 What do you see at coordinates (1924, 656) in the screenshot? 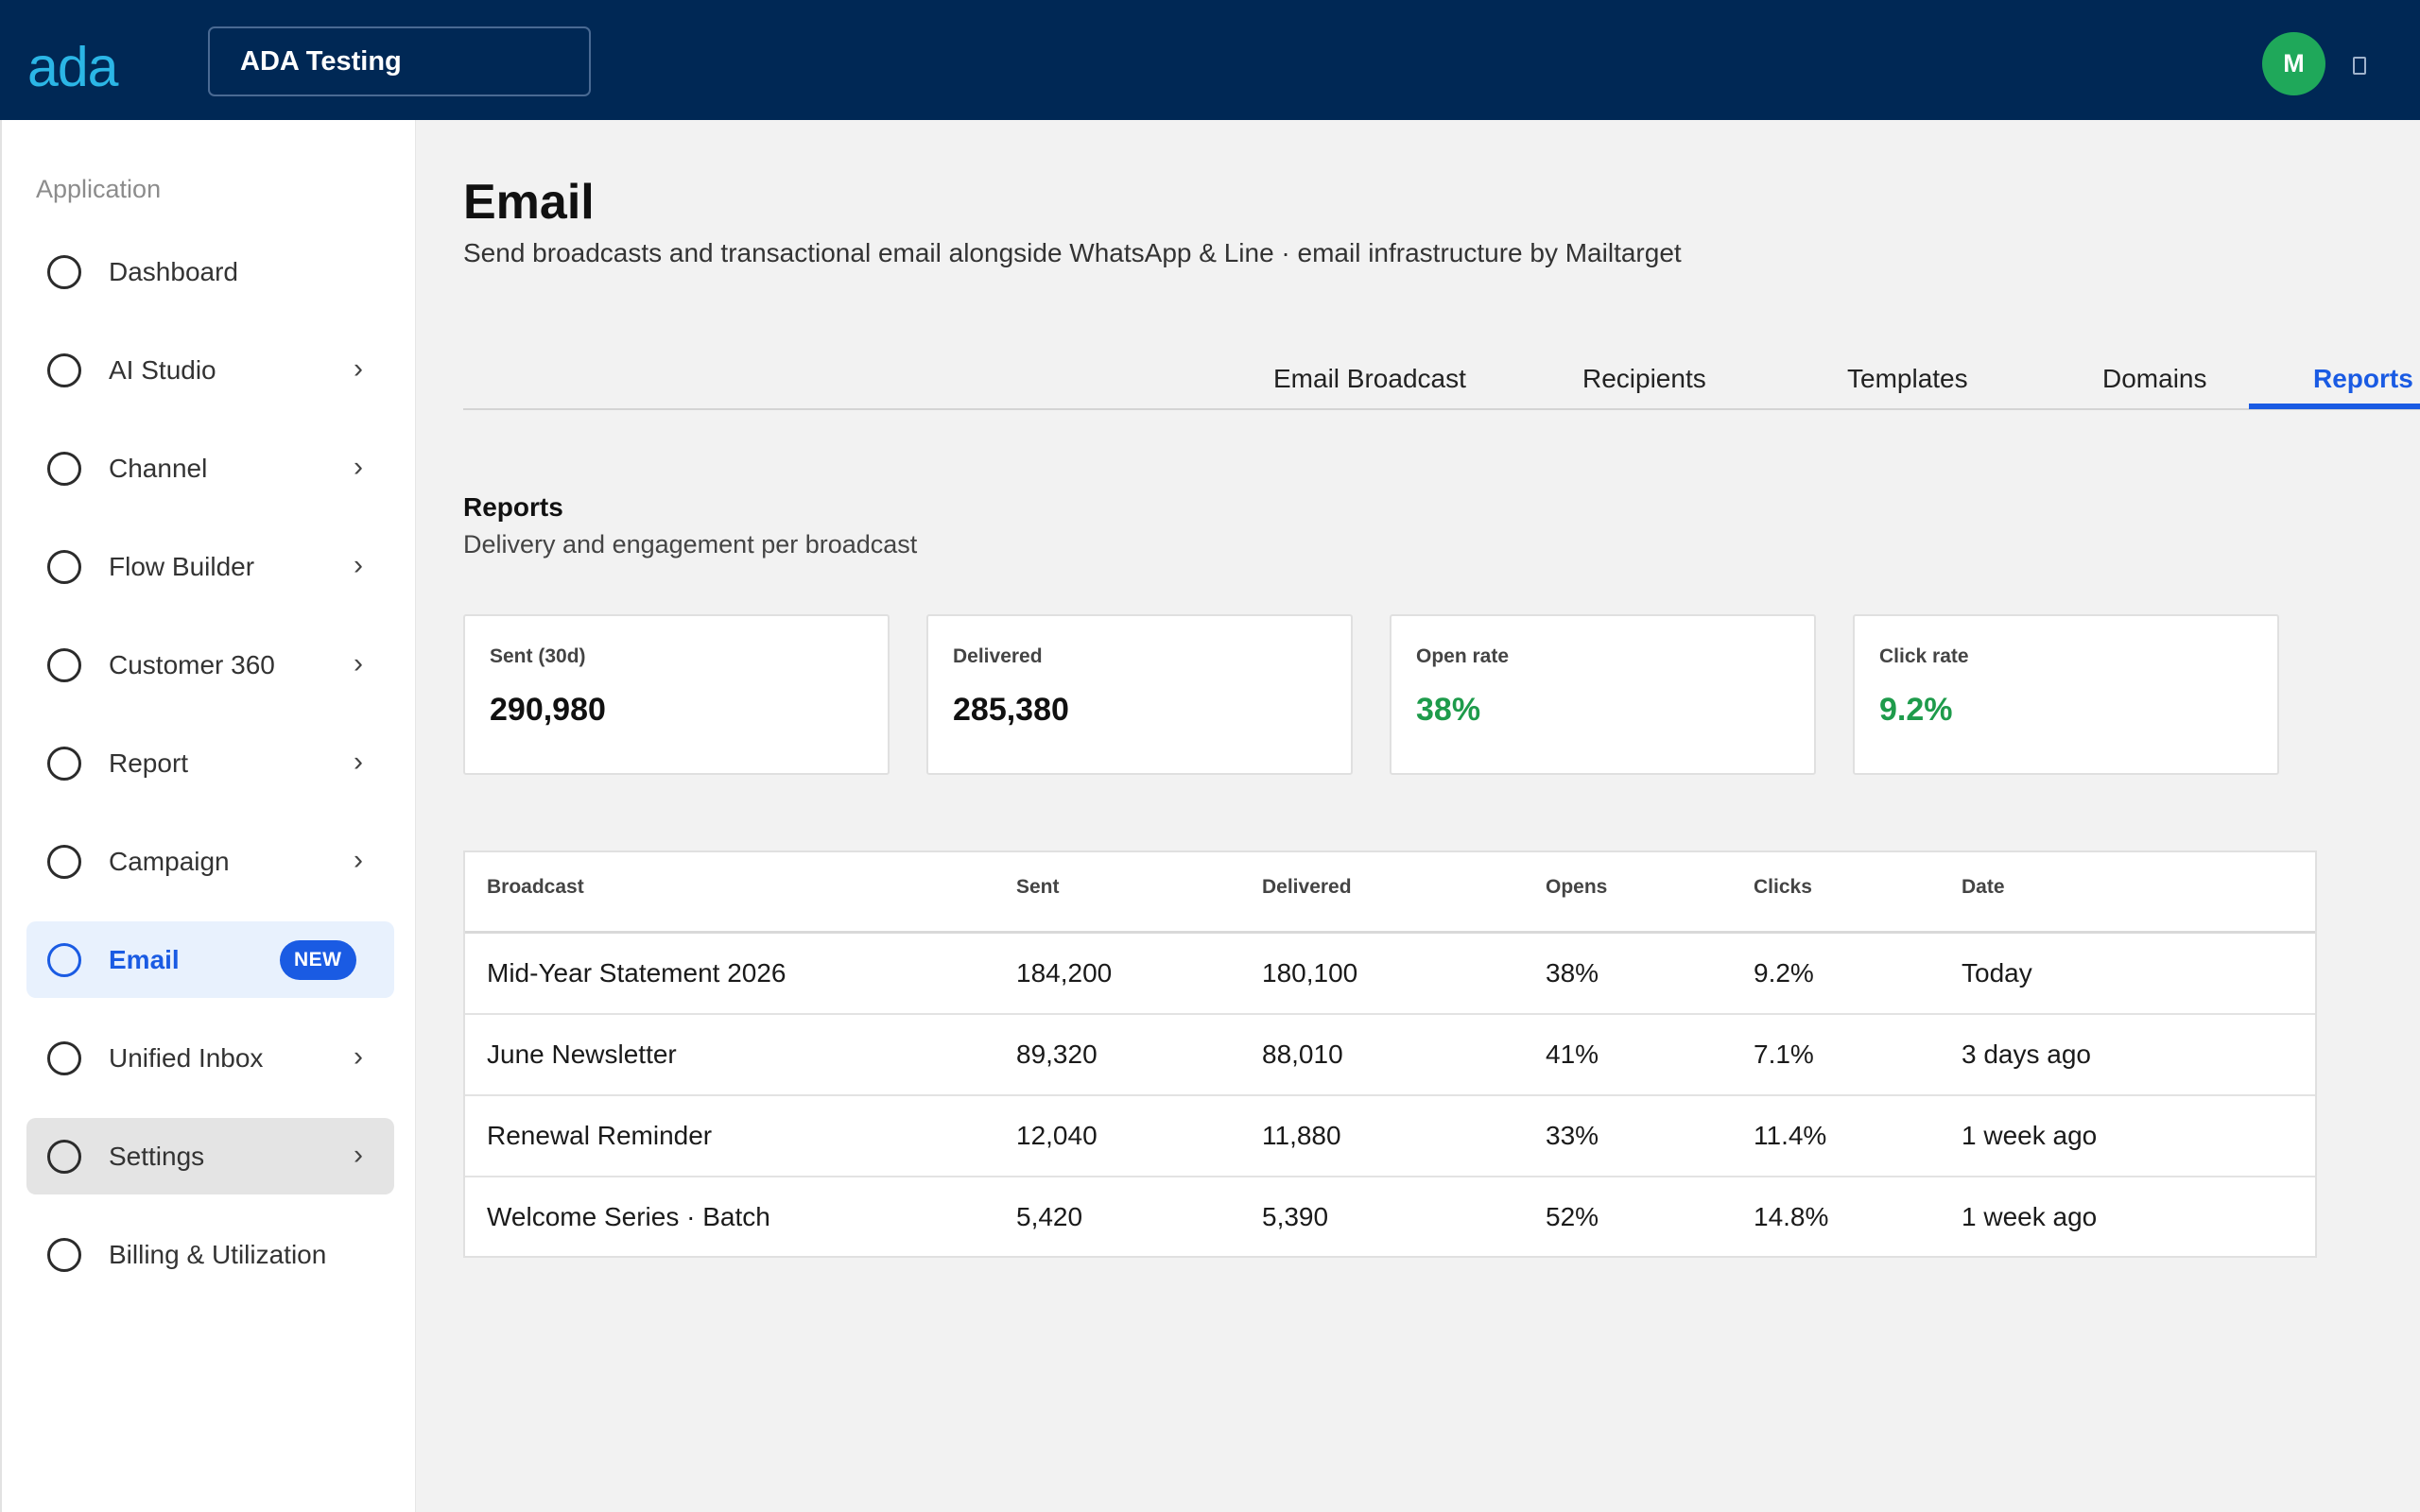
I see `stat-label: Click rate` at bounding box center [1924, 656].